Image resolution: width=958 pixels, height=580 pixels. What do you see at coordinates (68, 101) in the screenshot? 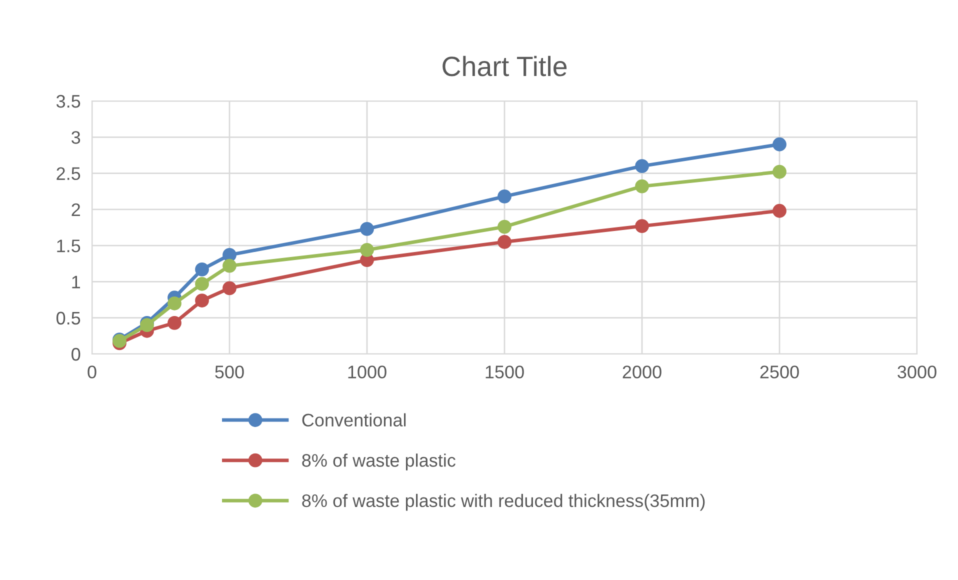
I see `y-tick-label: 3.5` at bounding box center [68, 101].